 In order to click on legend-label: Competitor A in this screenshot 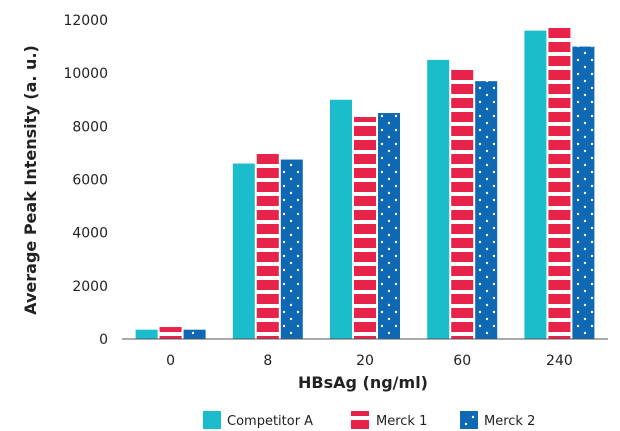, I will do `click(270, 421)`.